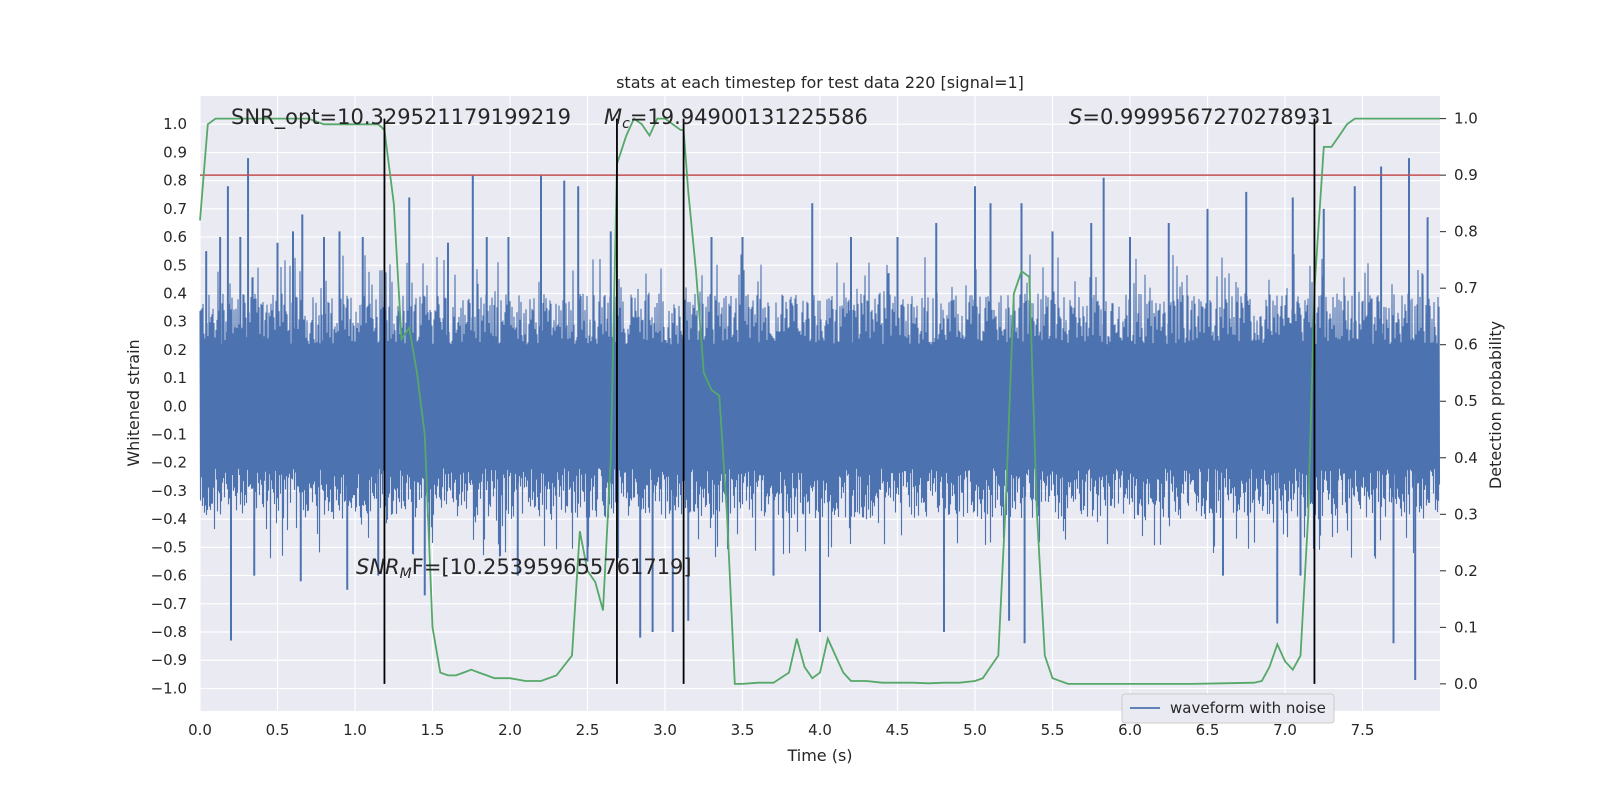  I want to click on y2-tick-label: 0.0, so click(1466, 684).